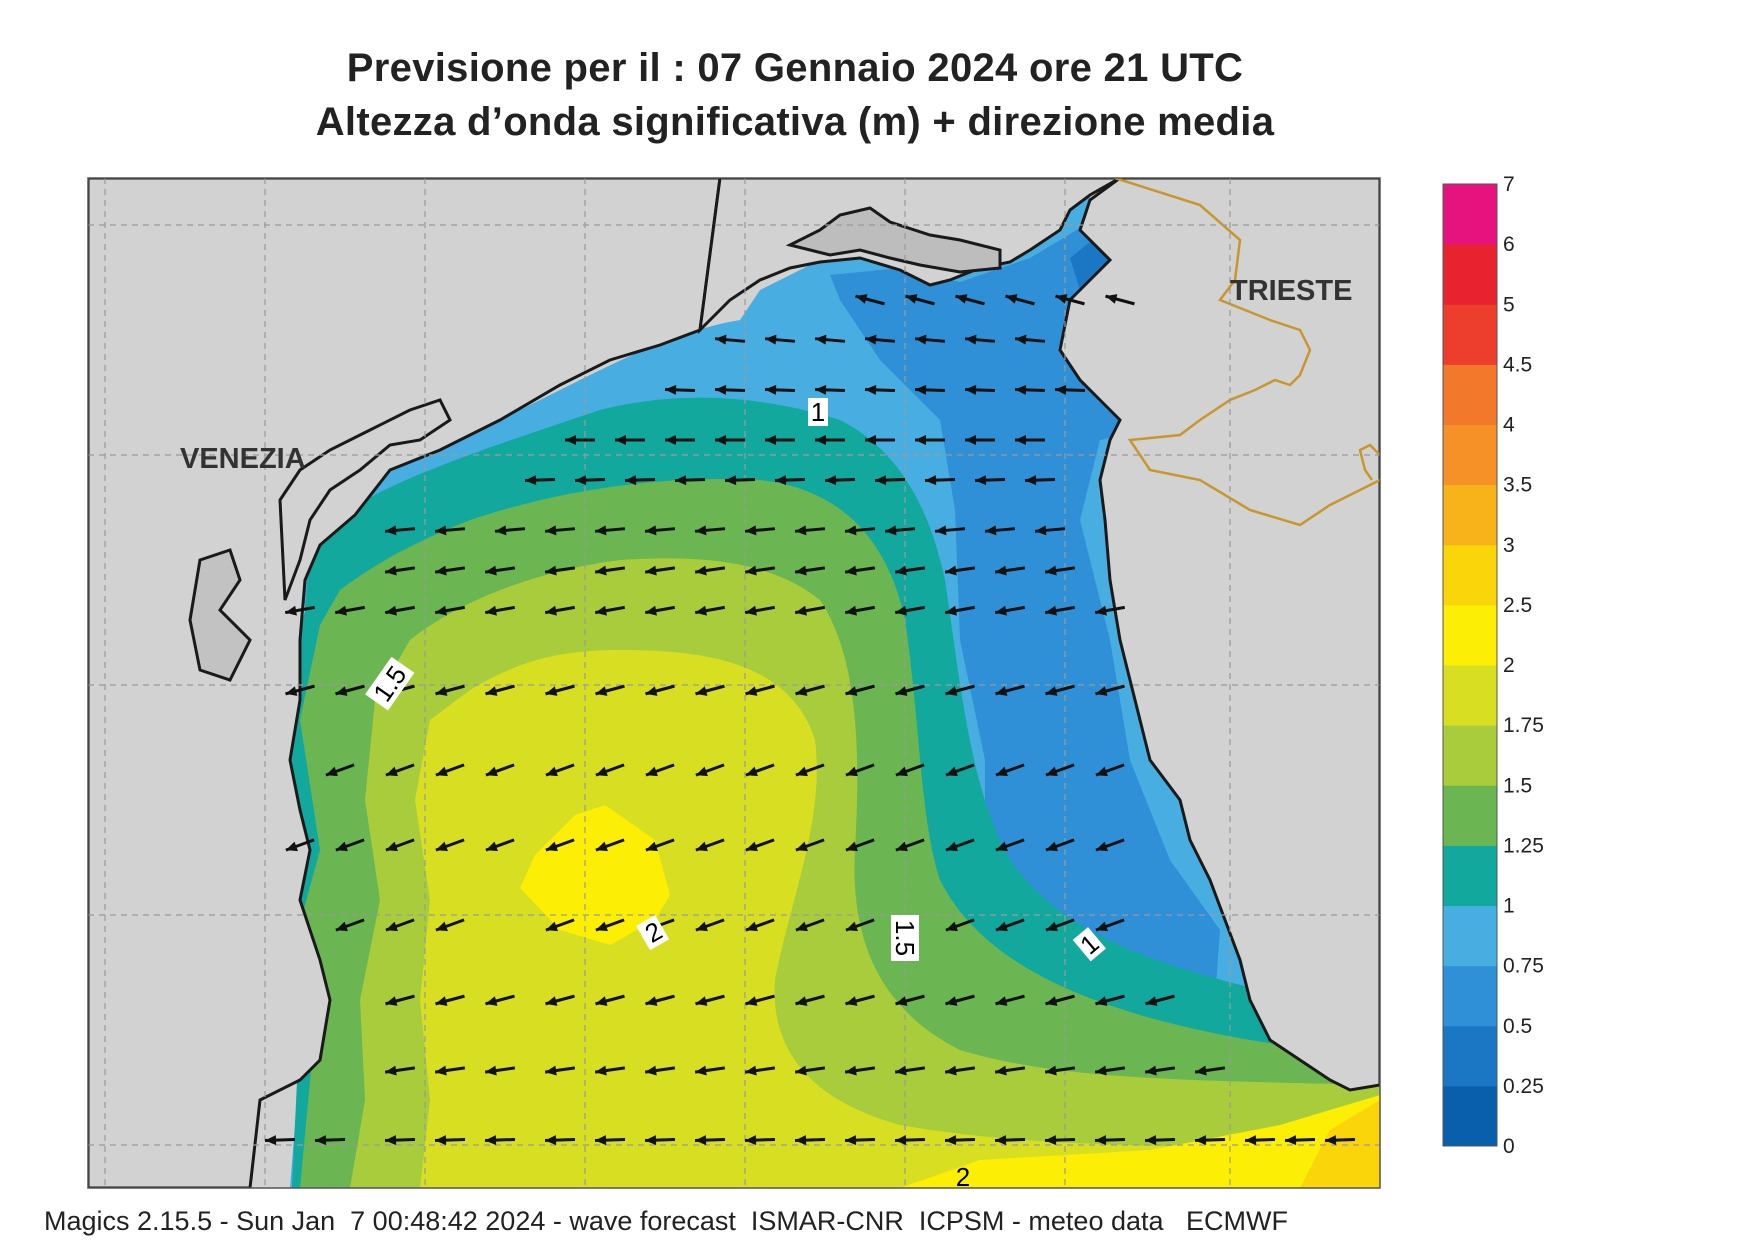  Describe the element at coordinates (1291, 291) in the screenshot. I see `city-label-trieste: TRIESTE` at that location.